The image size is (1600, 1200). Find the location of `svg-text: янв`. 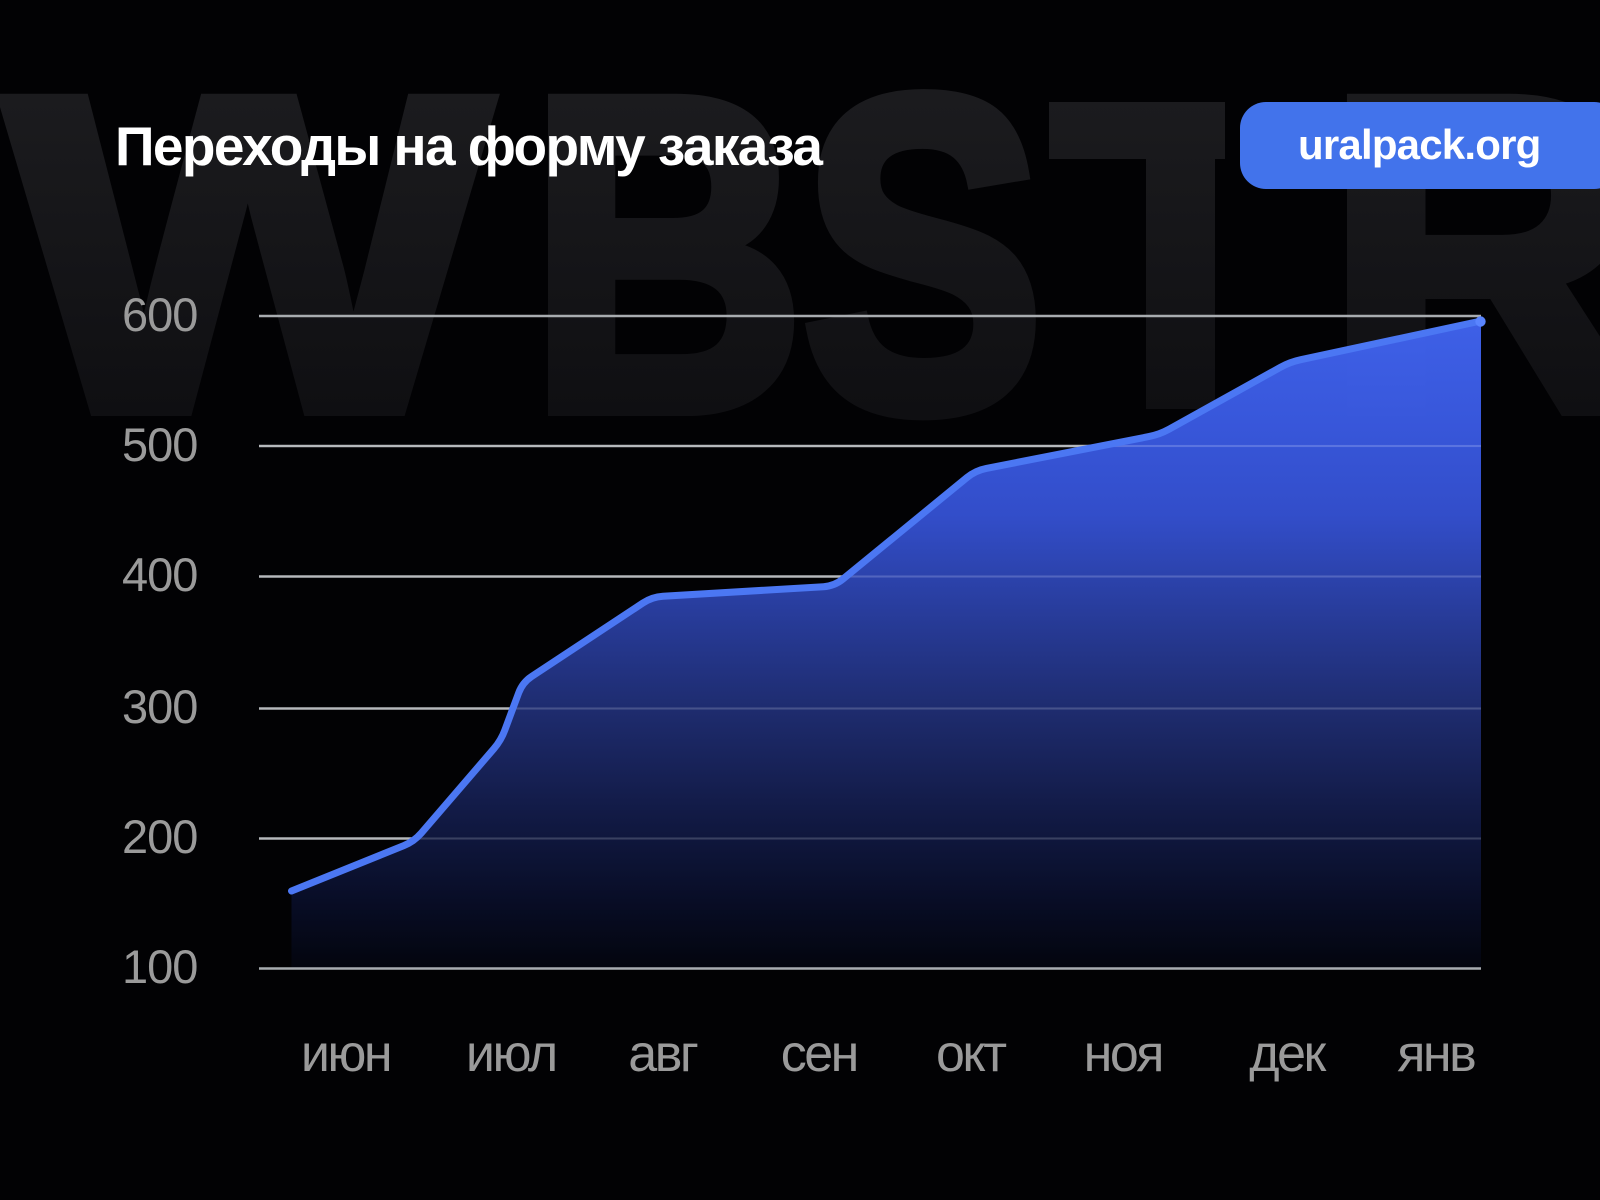

svg-text: янв is located at coordinates (1436, 1054).